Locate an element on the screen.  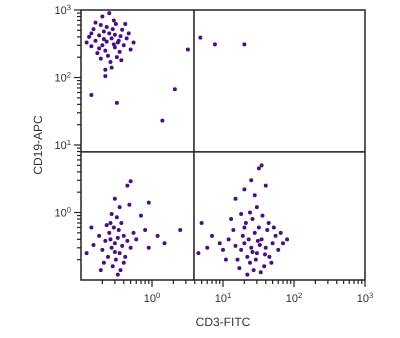
x-tick-label: 10$^{3}$ is located at coordinates (365, 297).